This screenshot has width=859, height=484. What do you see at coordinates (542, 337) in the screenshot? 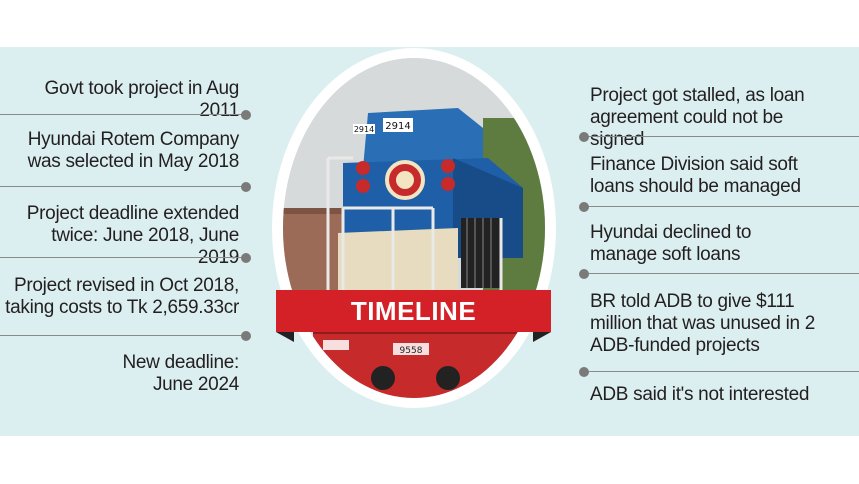
I see `ribbon-tail-right` at bounding box center [542, 337].